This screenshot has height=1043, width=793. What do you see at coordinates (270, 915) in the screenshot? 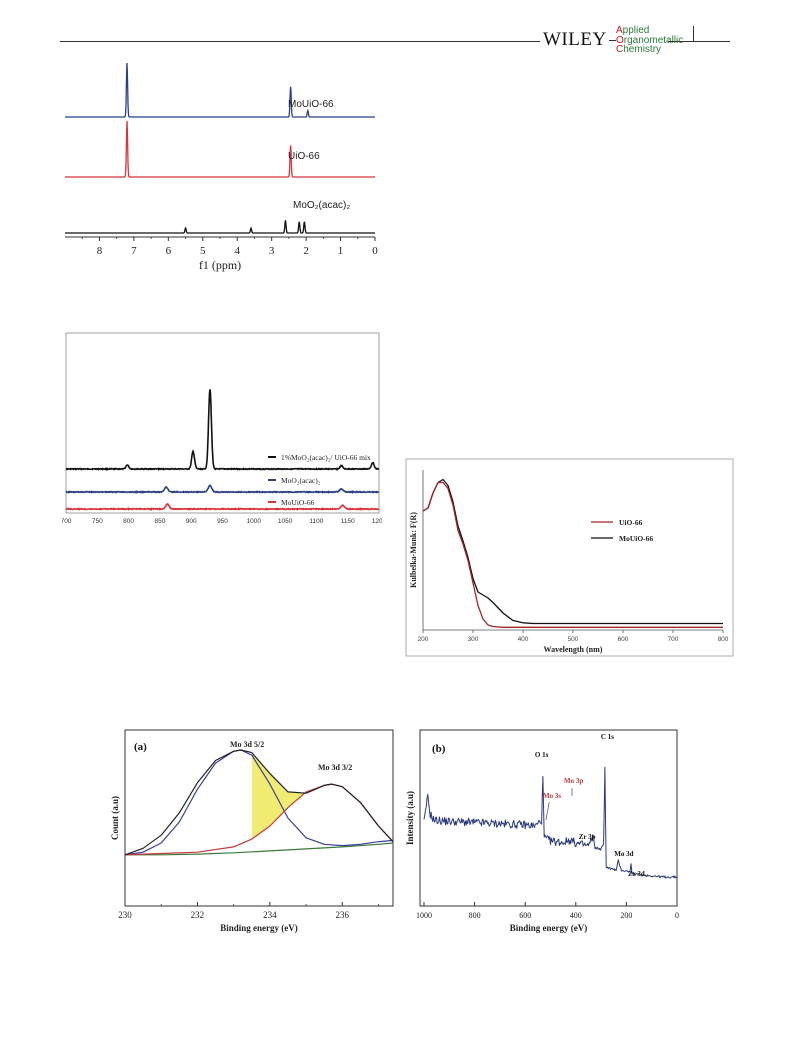
I see `x-tick-label: 234` at bounding box center [270, 915].